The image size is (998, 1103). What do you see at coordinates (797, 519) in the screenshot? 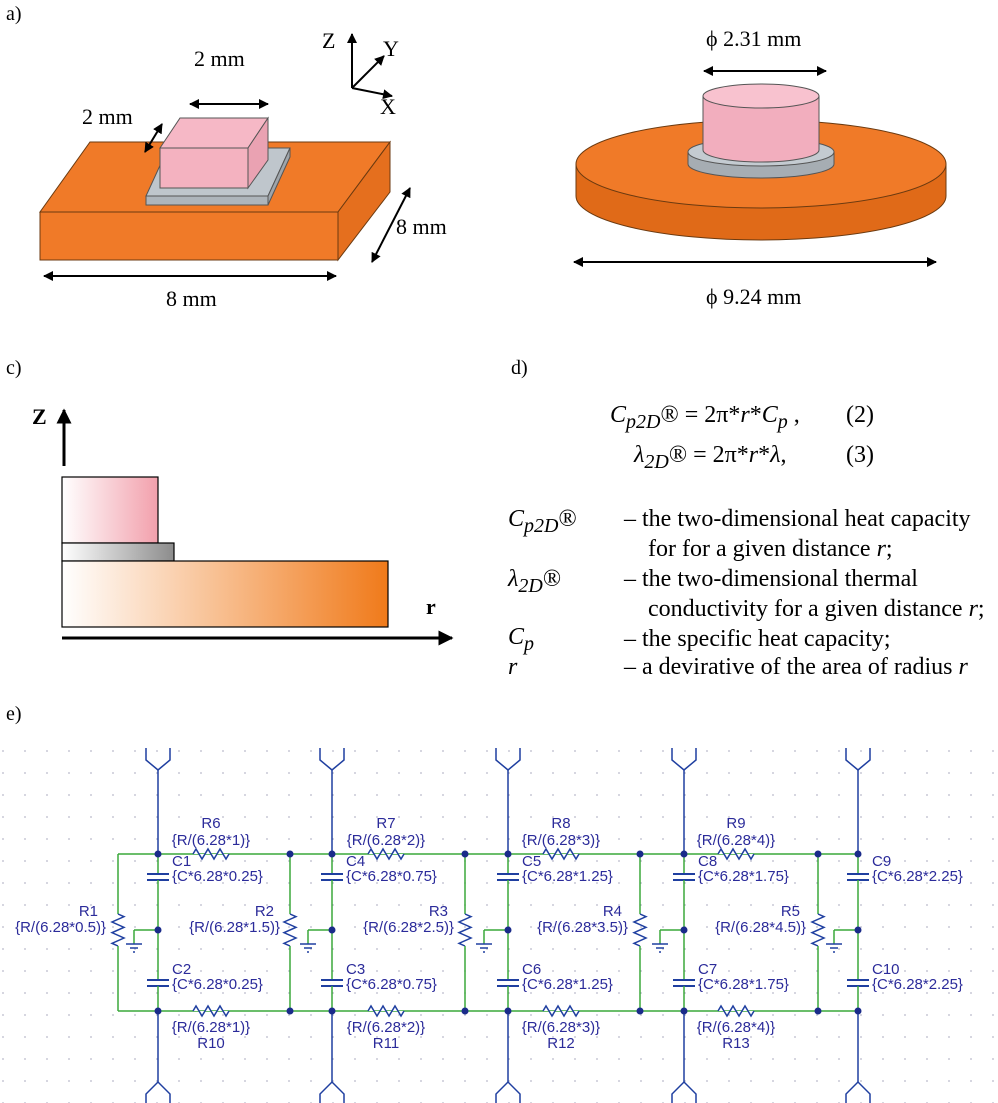
I see `legend-desc: – the two-dimensional heat capacity` at bounding box center [797, 519].